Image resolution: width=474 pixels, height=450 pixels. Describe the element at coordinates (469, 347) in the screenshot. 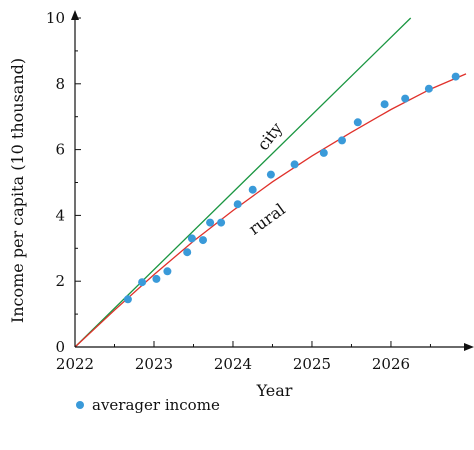

I see `x-axis-arrow` at that location.